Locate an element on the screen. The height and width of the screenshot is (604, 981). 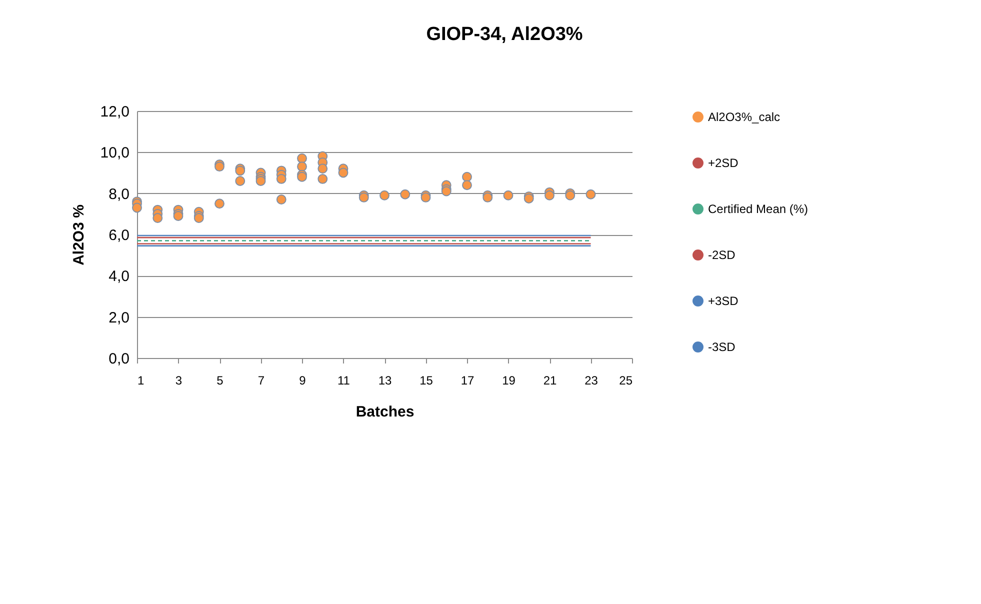
y-axis-title: Al2O3 % is located at coordinates (79, 235).